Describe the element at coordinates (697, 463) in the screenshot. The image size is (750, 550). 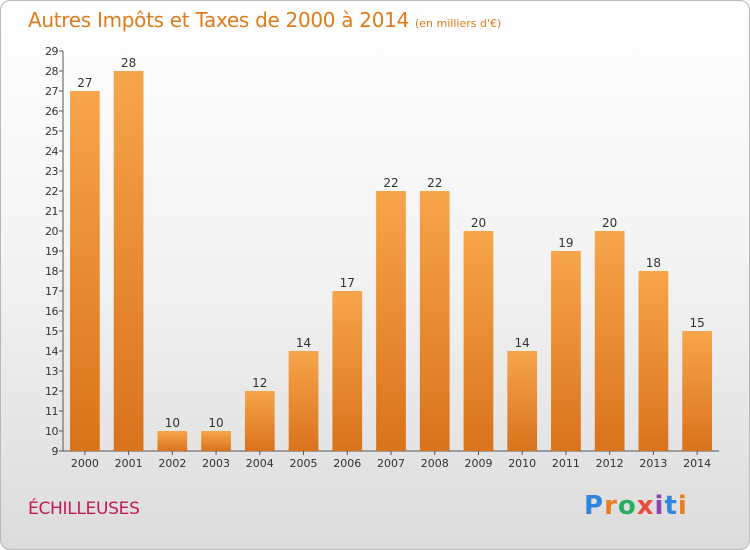
I see `x-tick-label: 2014` at that location.